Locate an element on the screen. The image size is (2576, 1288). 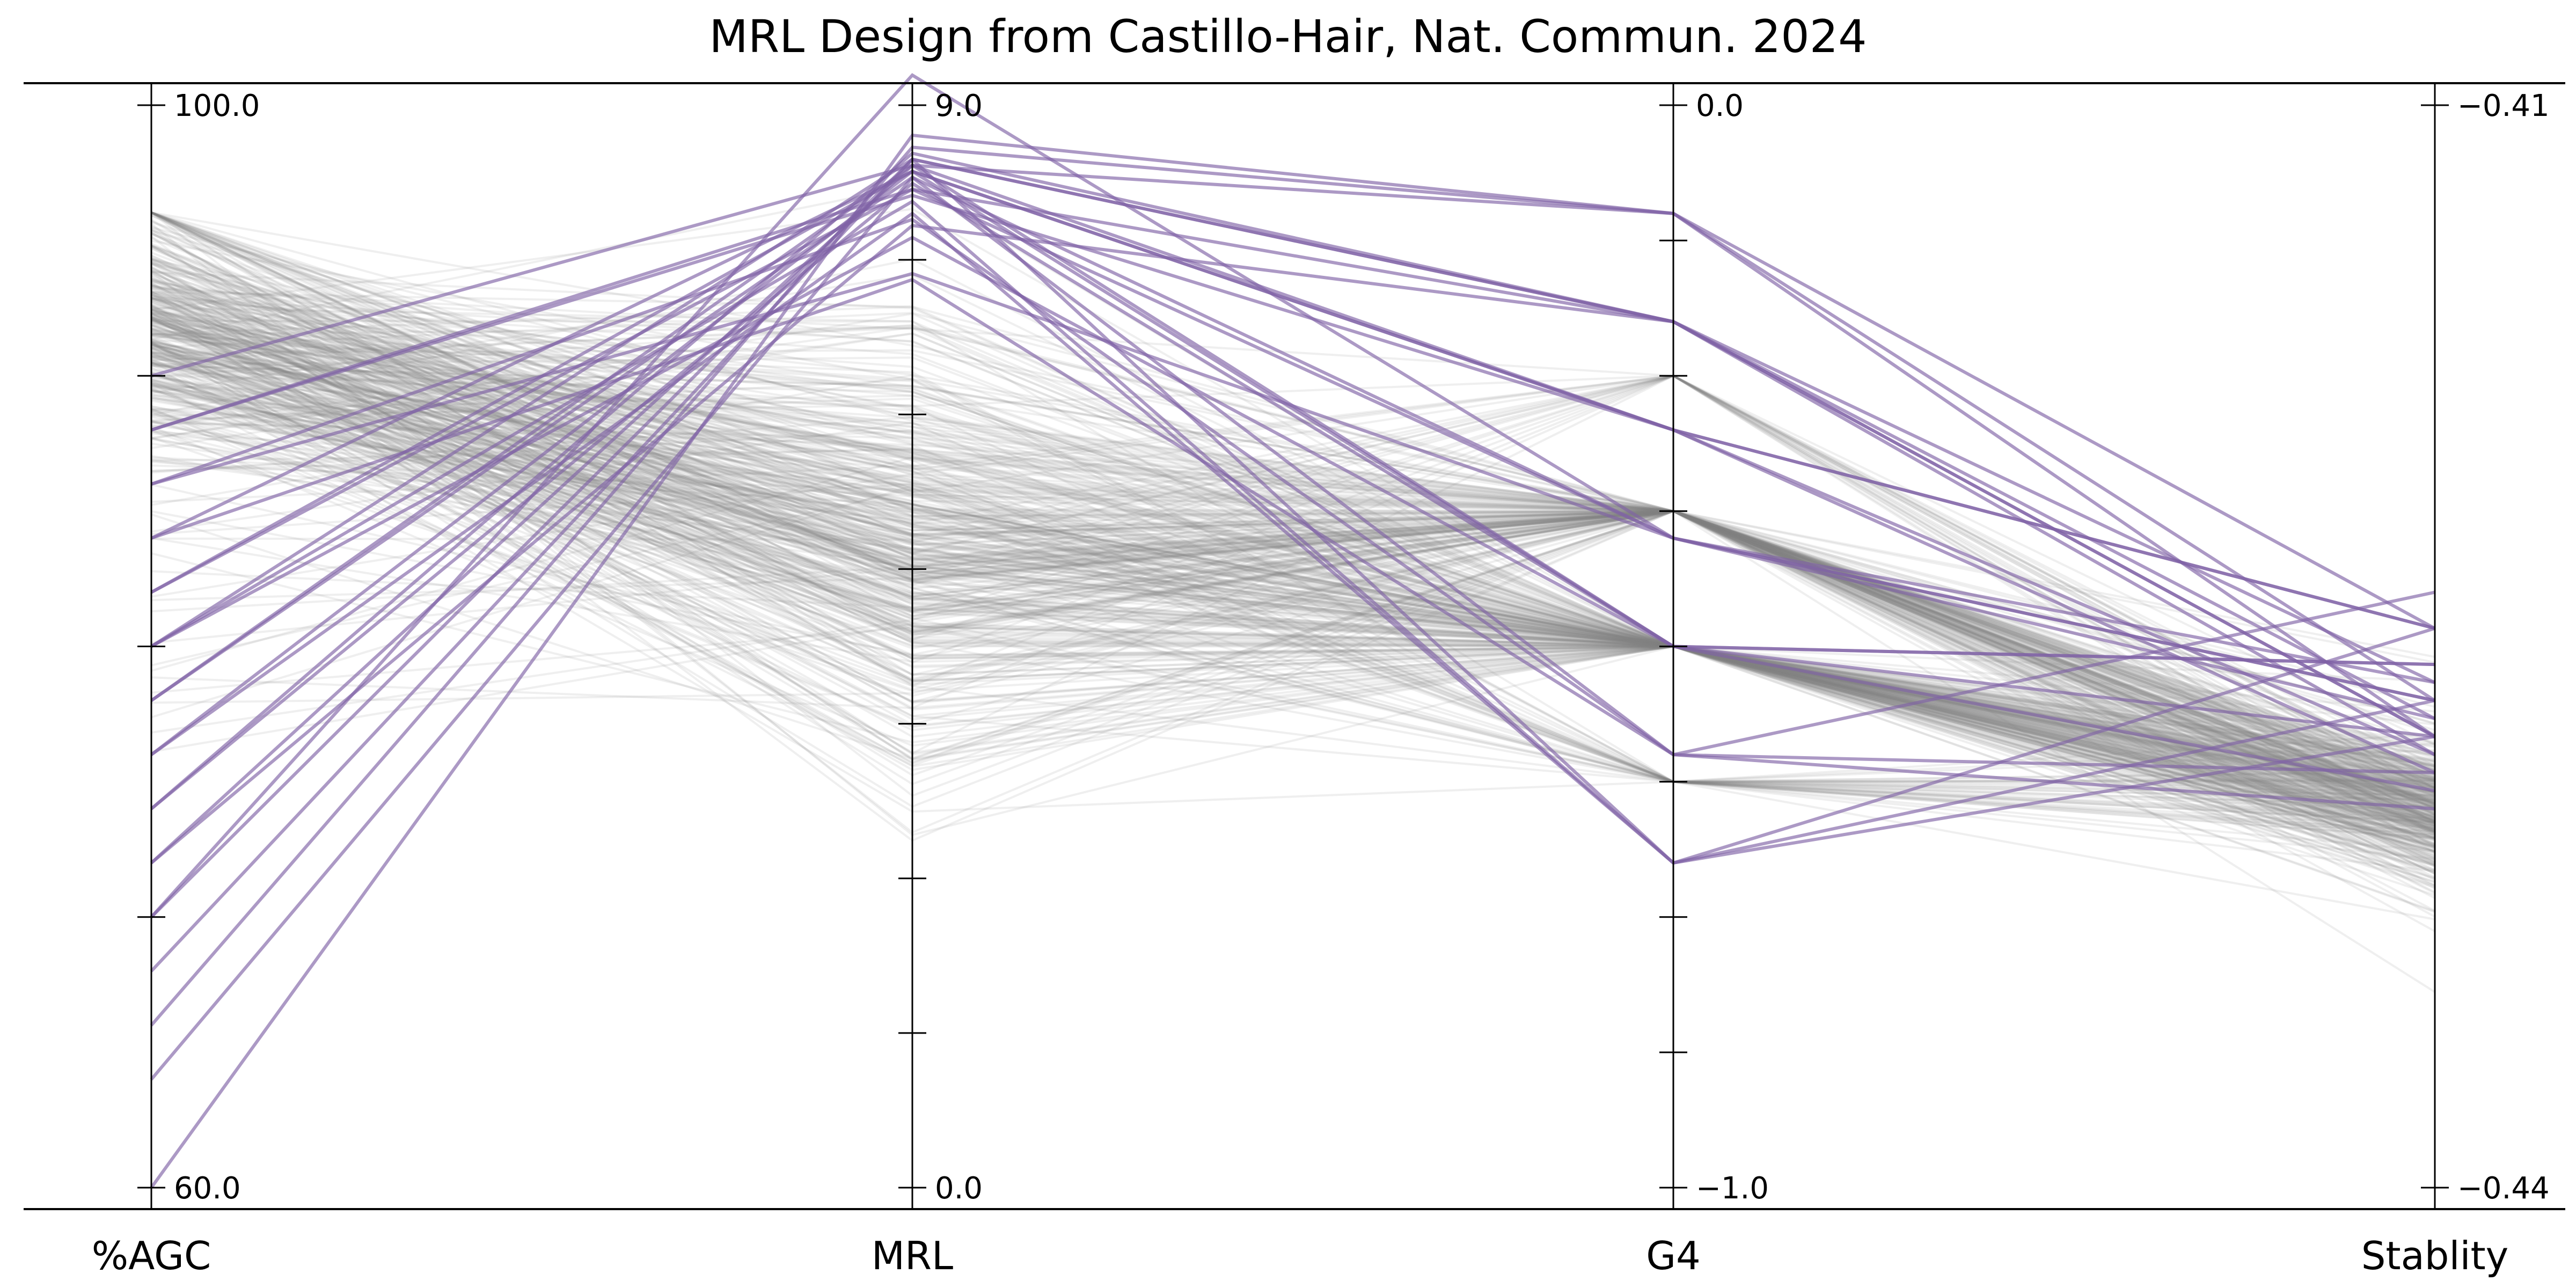
axis-max-label: 0.0 is located at coordinates (1720, 106).